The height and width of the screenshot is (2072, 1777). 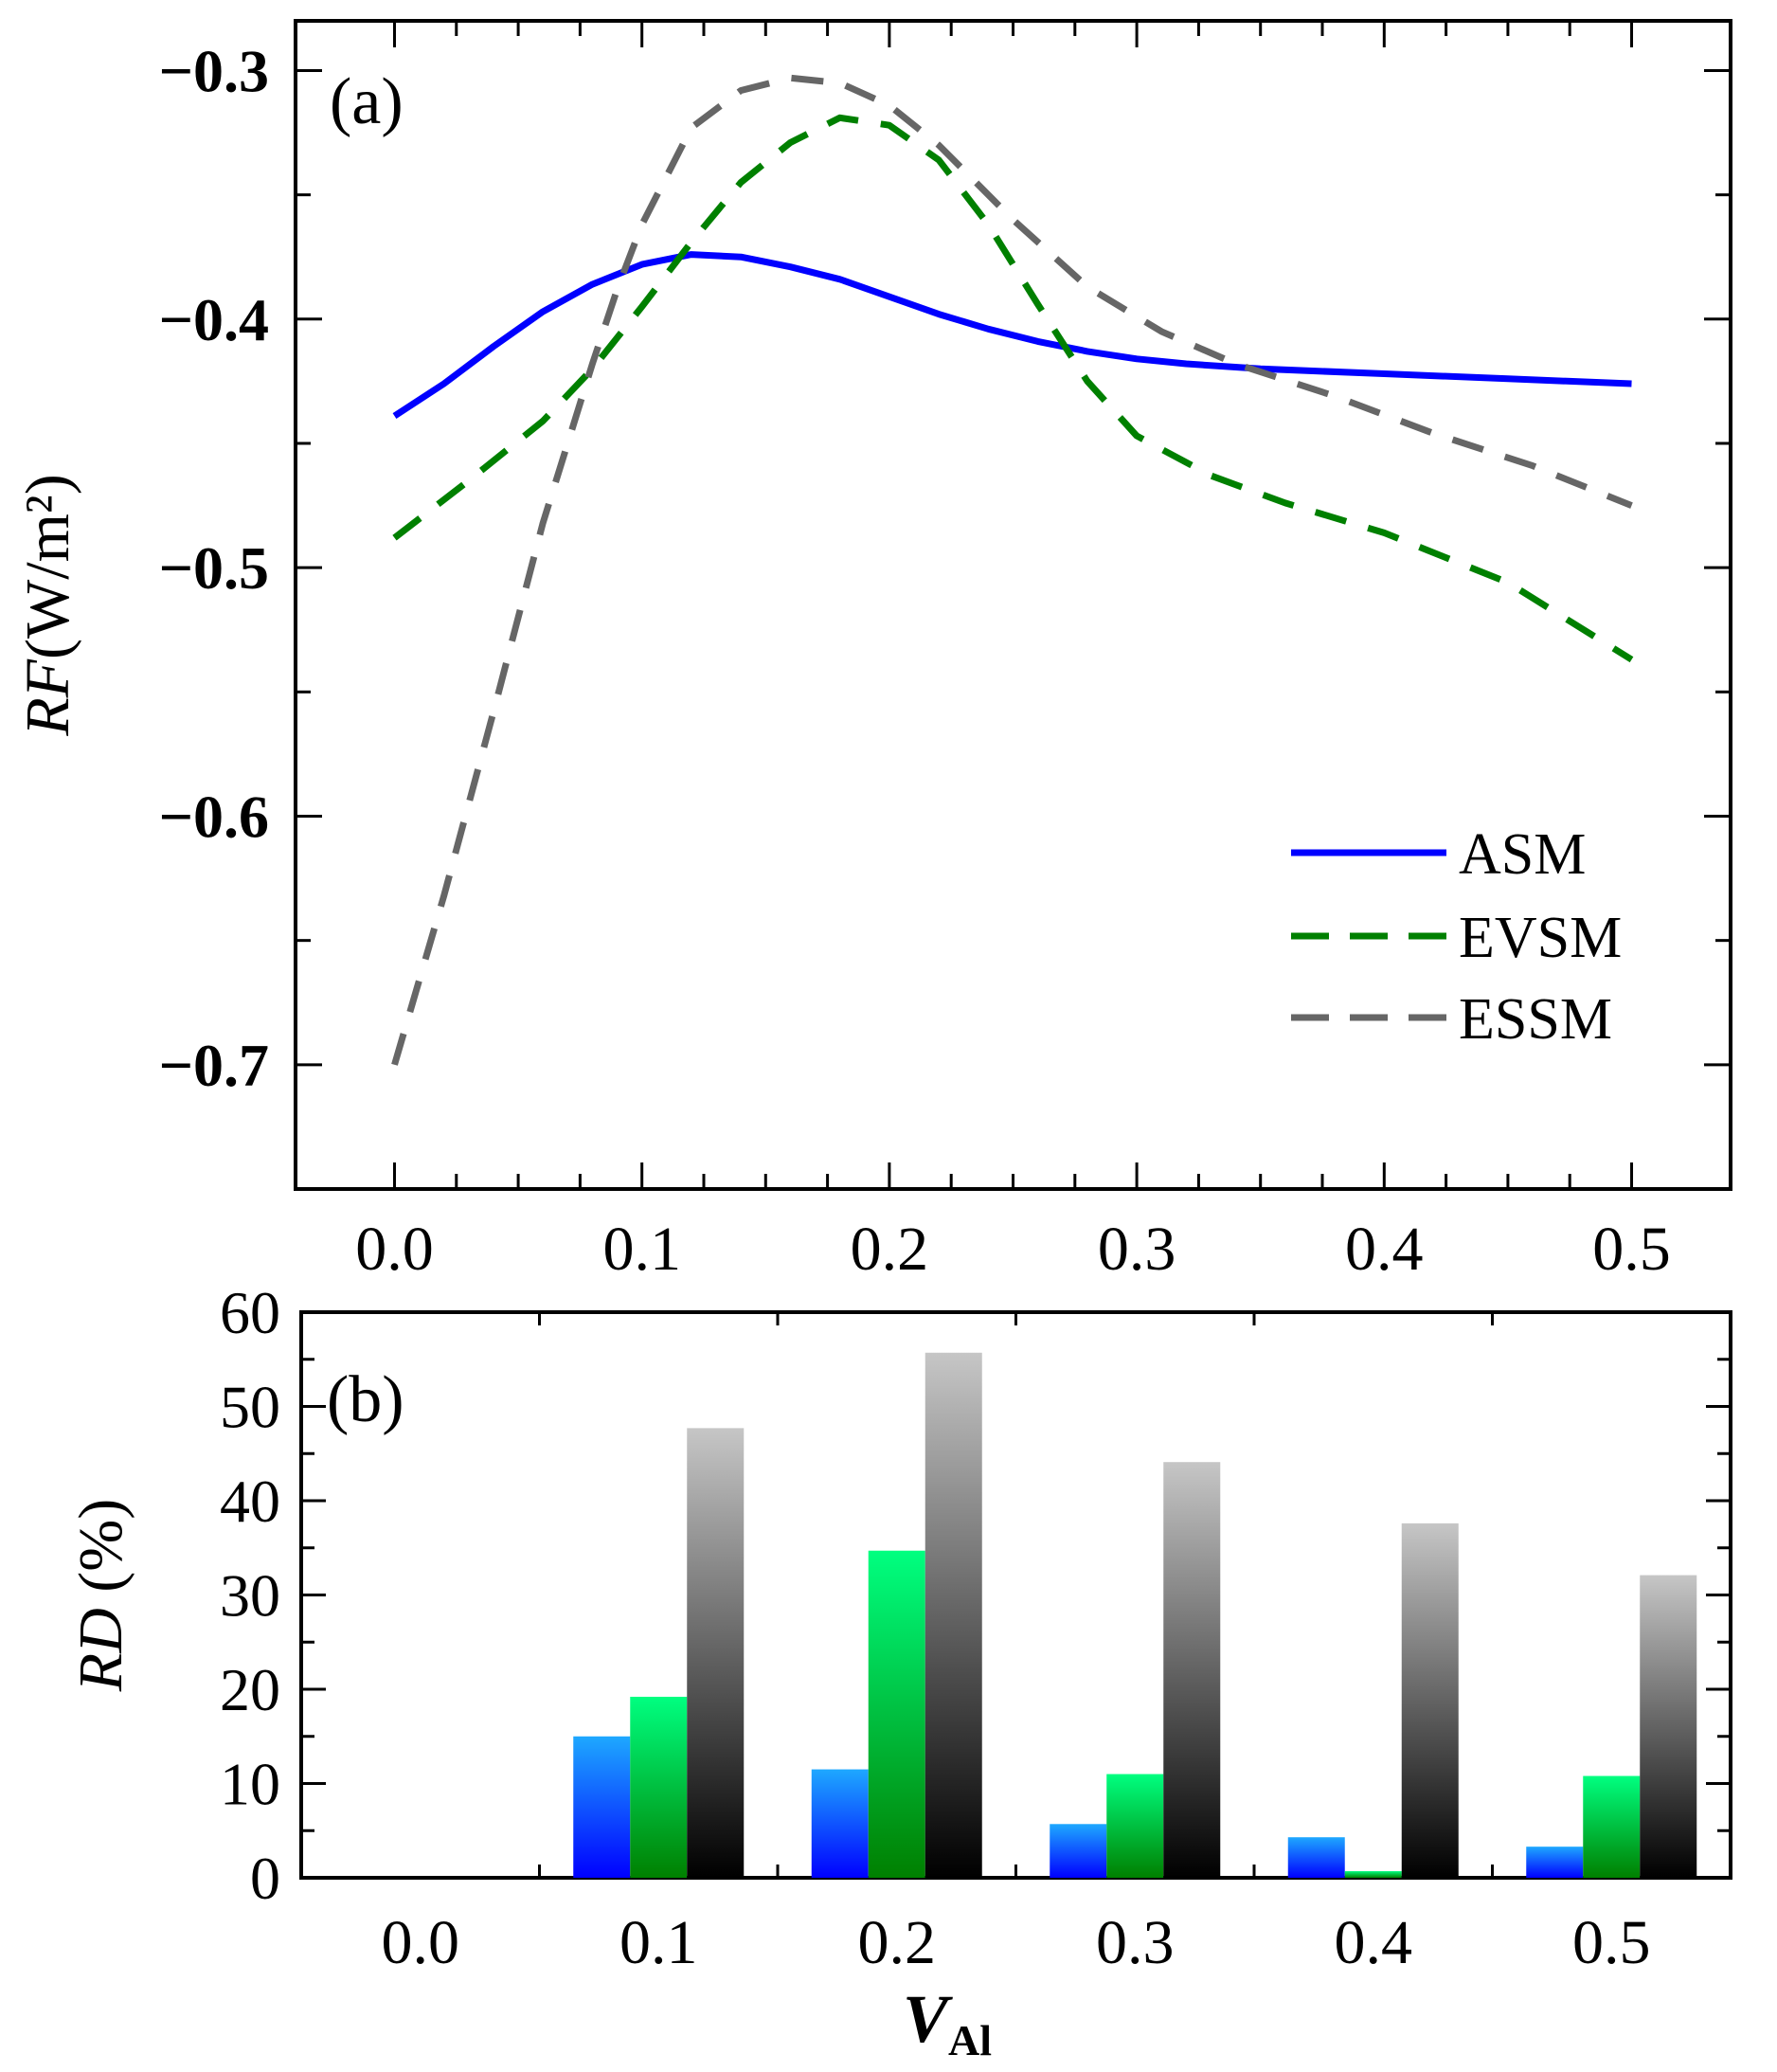 What do you see at coordinates (214, 1065) in the screenshot?
I see `y-tick-label-a: −0.7` at bounding box center [214, 1065].